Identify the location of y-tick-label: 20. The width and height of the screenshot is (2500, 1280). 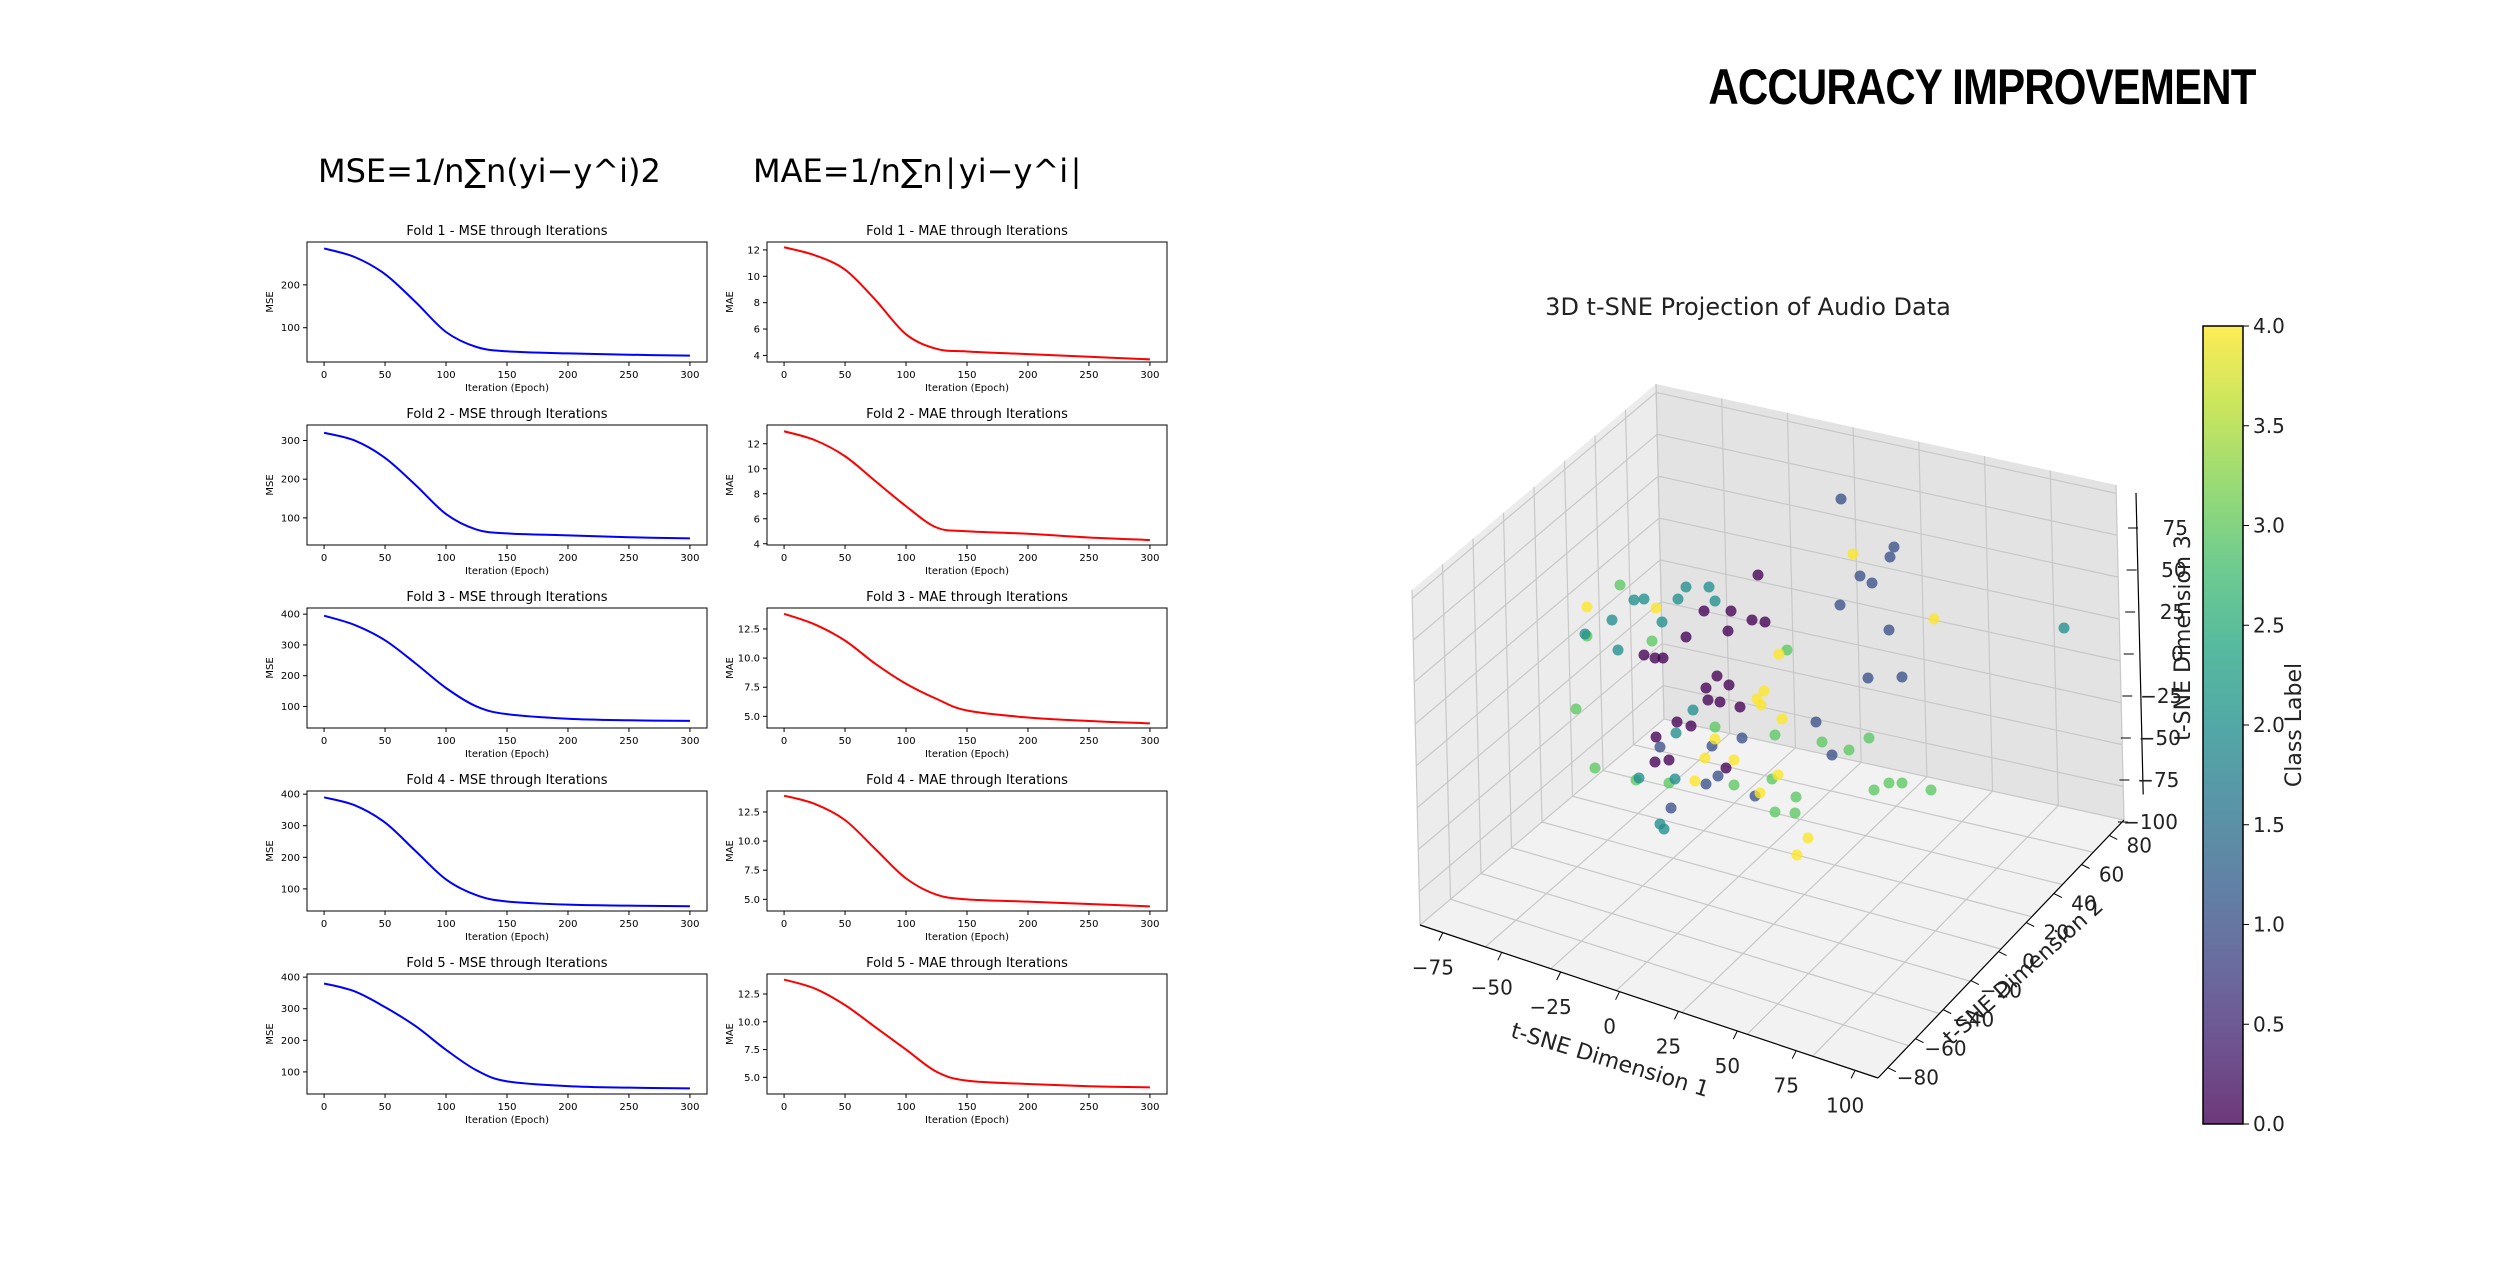
(2055, 933).